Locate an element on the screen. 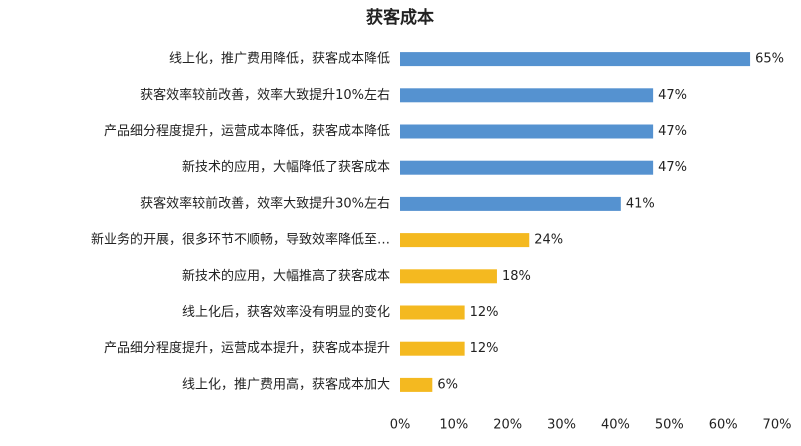  chart-title: 获客成本 is located at coordinates (400, 17).